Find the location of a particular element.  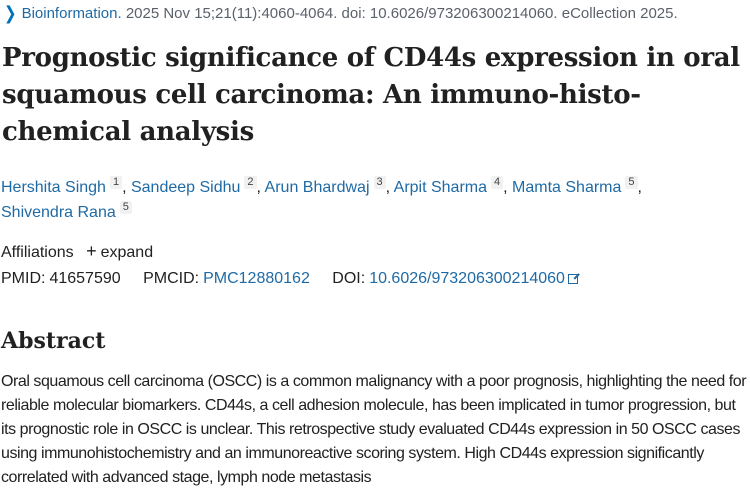

pmcid-link: PMC12880162 is located at coordinates (256, 278).